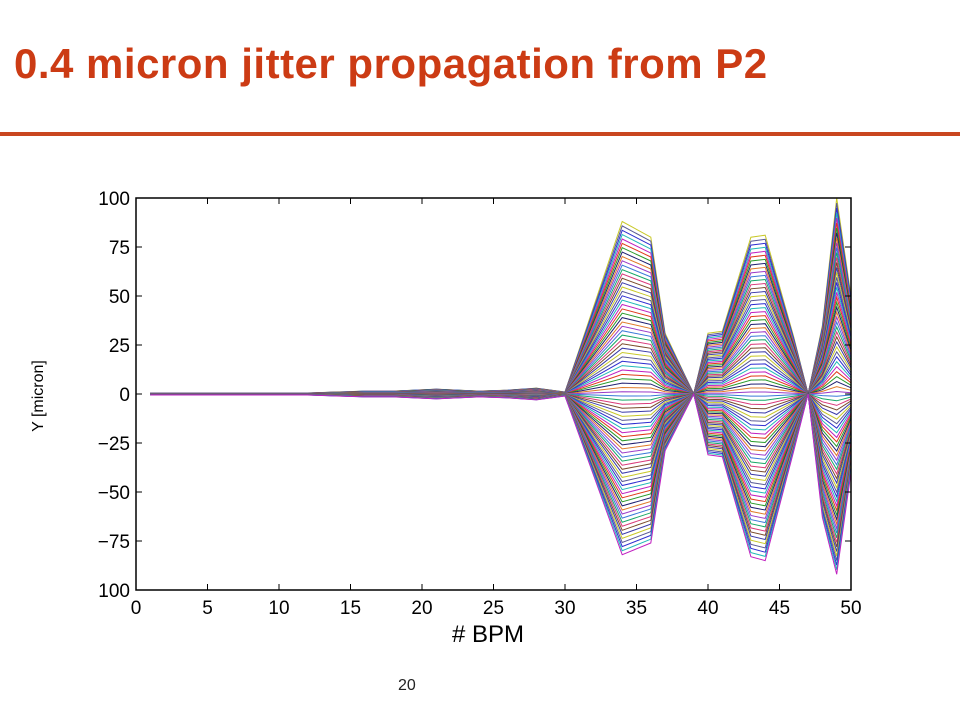  What do you see at coordinates (636, 608) in the screenshot?
I see `x-tick-label: 35` at bounding box center [636, 608].